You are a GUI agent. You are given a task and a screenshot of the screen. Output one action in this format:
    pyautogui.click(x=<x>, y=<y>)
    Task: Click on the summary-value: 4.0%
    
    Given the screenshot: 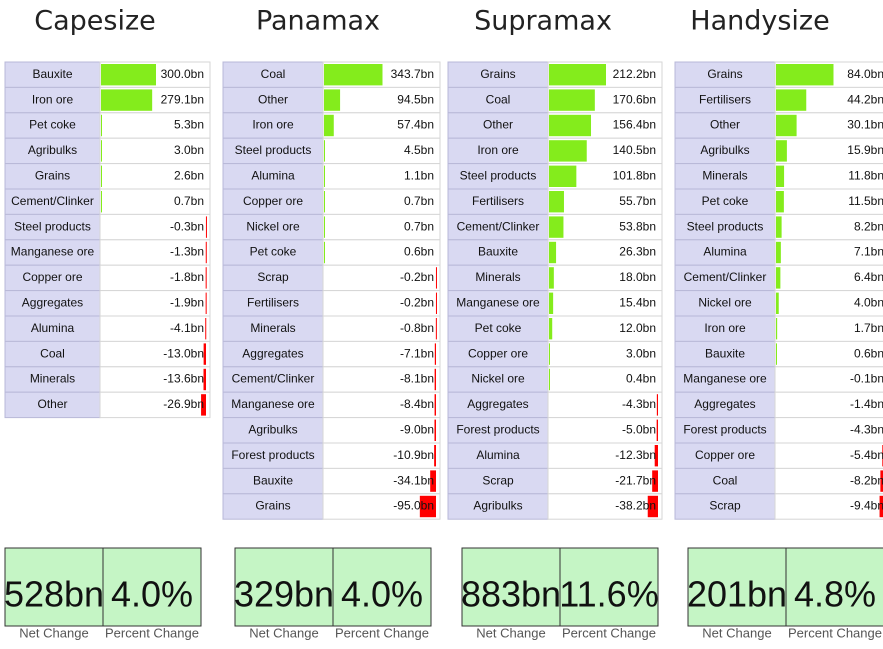 What is the action you would take?
    pyautogui.click(x=382, y=594)
    